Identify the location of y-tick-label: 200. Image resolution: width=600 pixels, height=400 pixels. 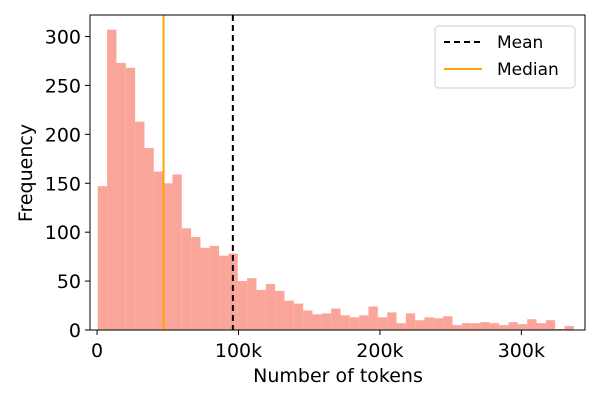
(63, 135).